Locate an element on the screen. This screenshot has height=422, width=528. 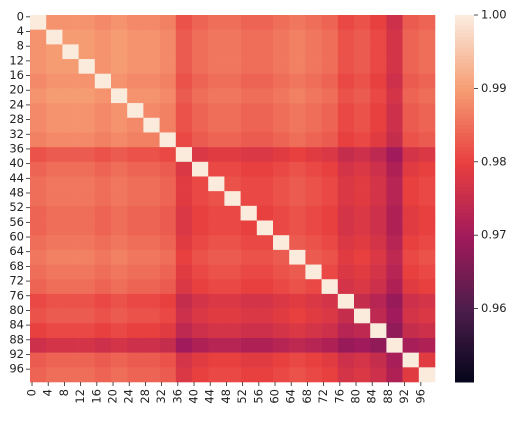
x-tick-label: 96 is located at coordinates (420, 396).